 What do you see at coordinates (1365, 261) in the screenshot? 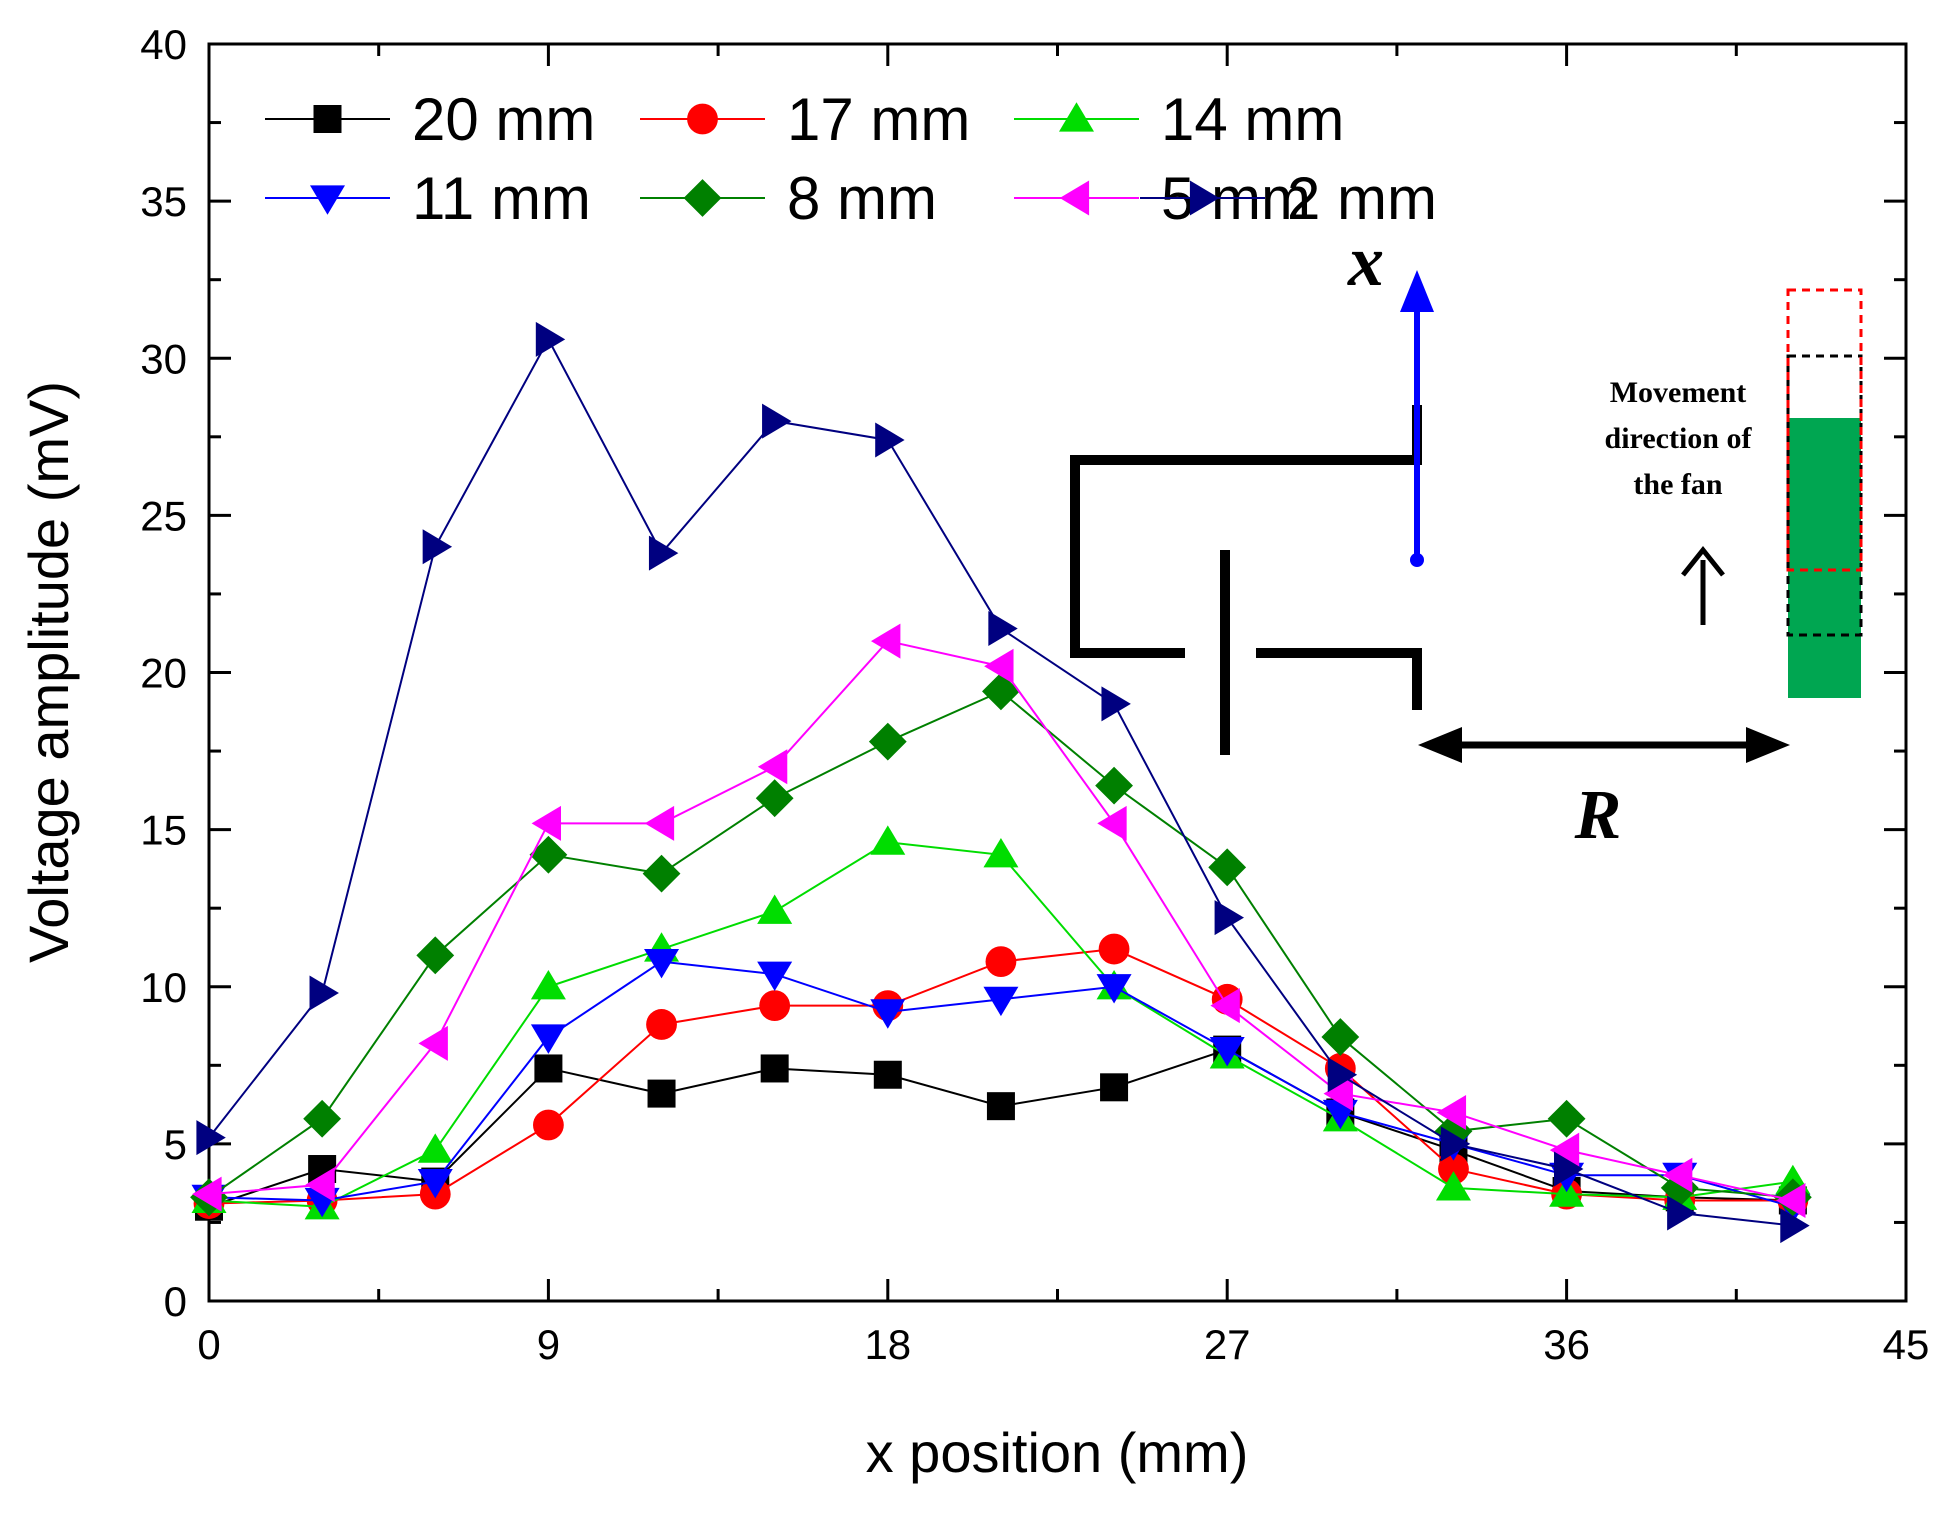
I see `x-arrow-label: x` at bounding box center [1365, 261].